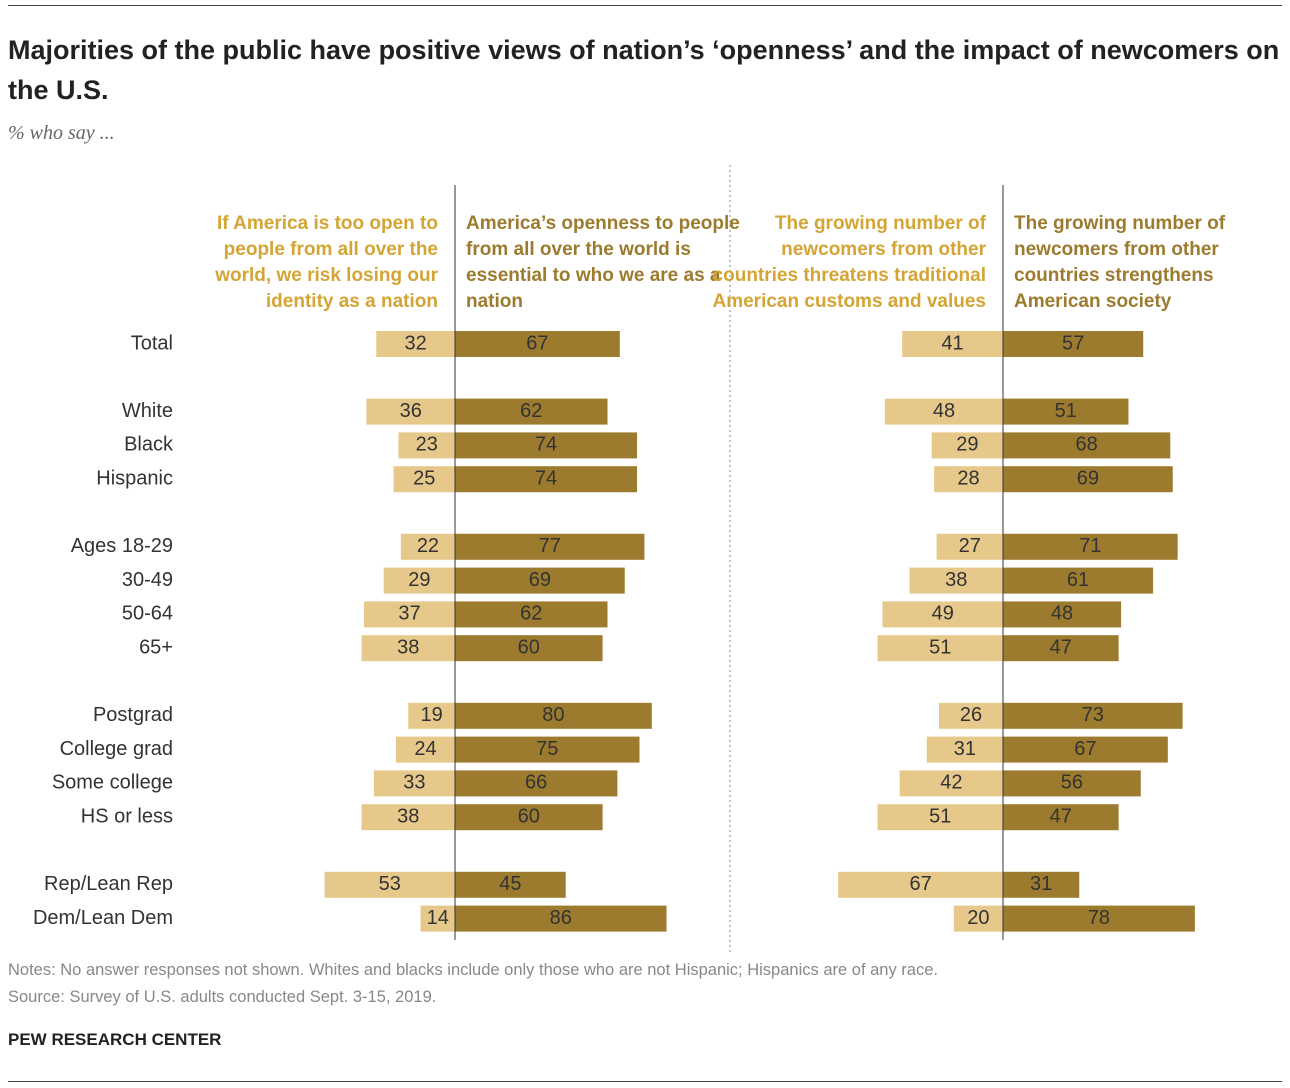 The width and height of the screenshot is (1290, 1088). I want to click on value-label: 56, so click(1072, 783).